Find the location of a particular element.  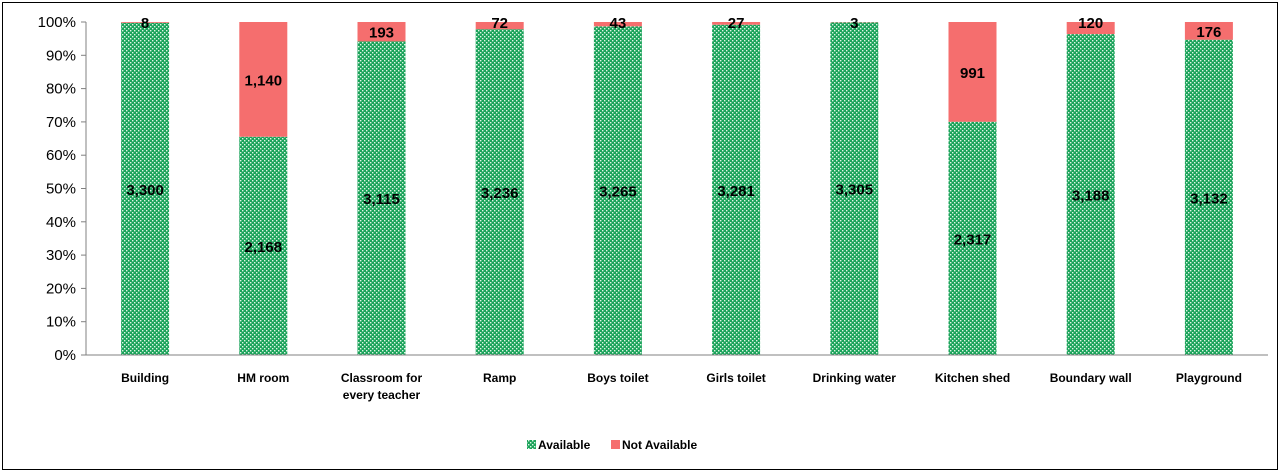

data-label-not-available: 991 is located at coordinates (972, 73).